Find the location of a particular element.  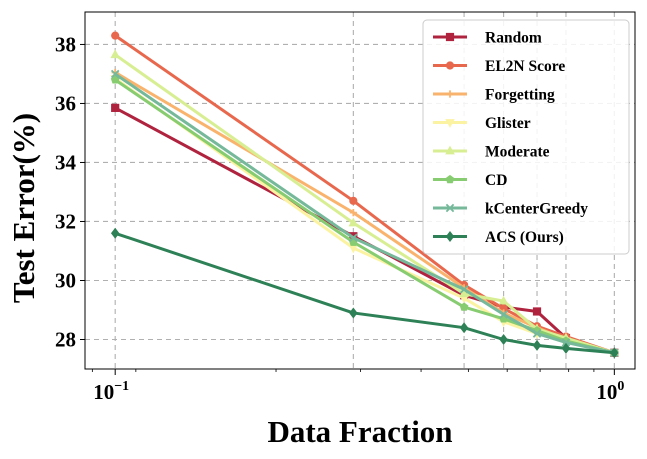

x-tick-label: 10⁰ is located at coordinates (610, 391).